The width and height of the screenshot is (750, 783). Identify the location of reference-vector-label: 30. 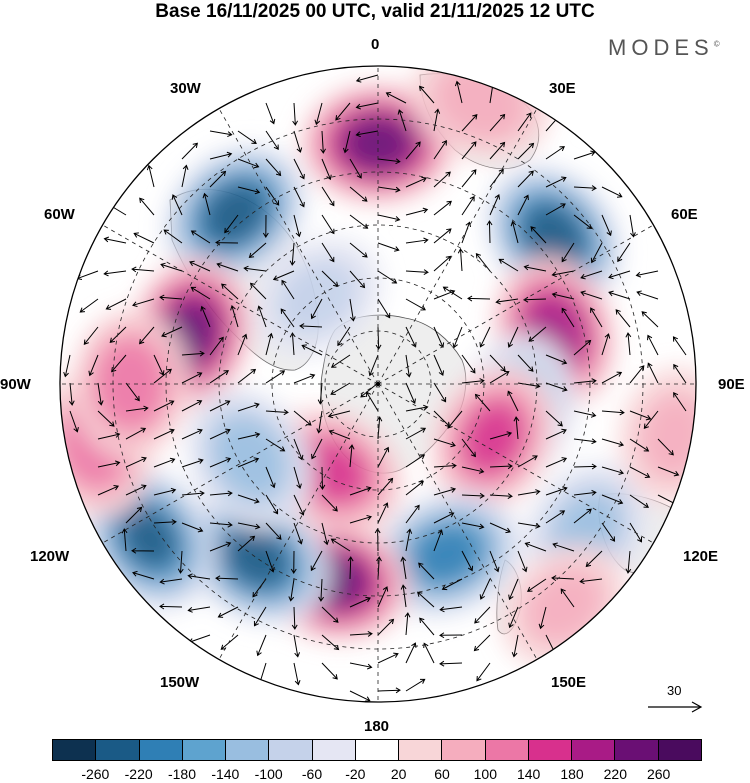
(674, 690).